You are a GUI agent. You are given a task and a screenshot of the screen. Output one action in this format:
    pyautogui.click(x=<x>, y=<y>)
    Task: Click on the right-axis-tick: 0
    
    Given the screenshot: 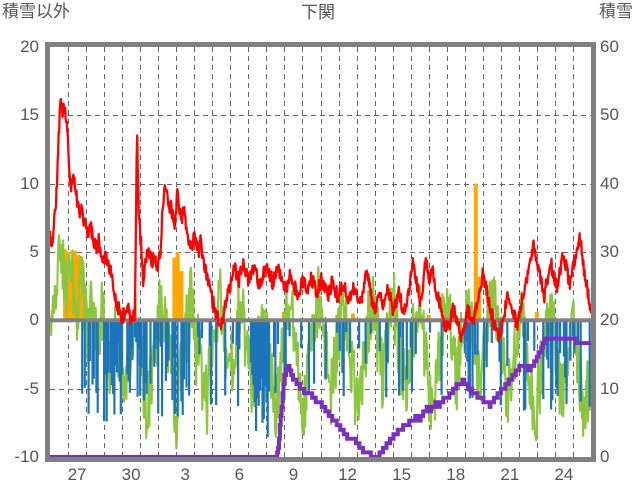 What is the action you would take?
    pyautogui.click(x=605, y=456)
    